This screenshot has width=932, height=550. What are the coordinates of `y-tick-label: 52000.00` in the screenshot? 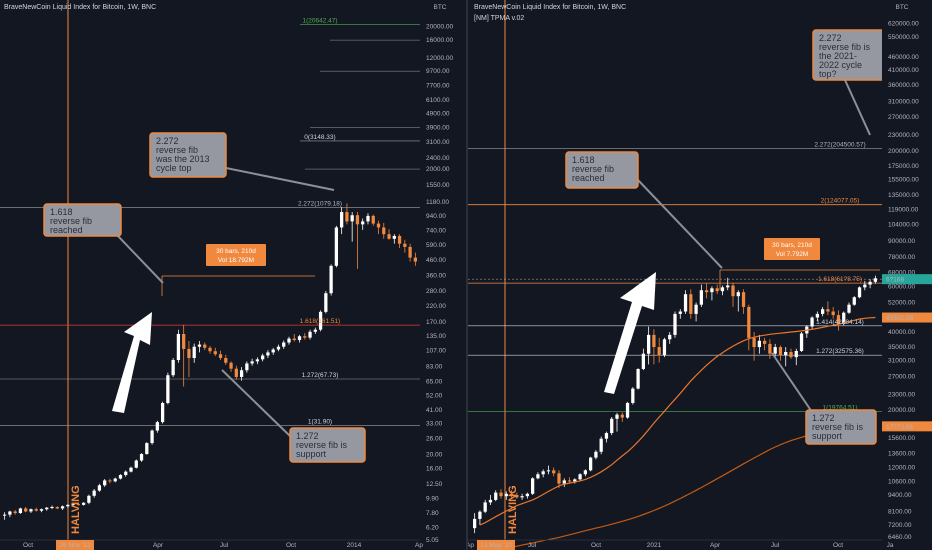 It's located at (901, 303).